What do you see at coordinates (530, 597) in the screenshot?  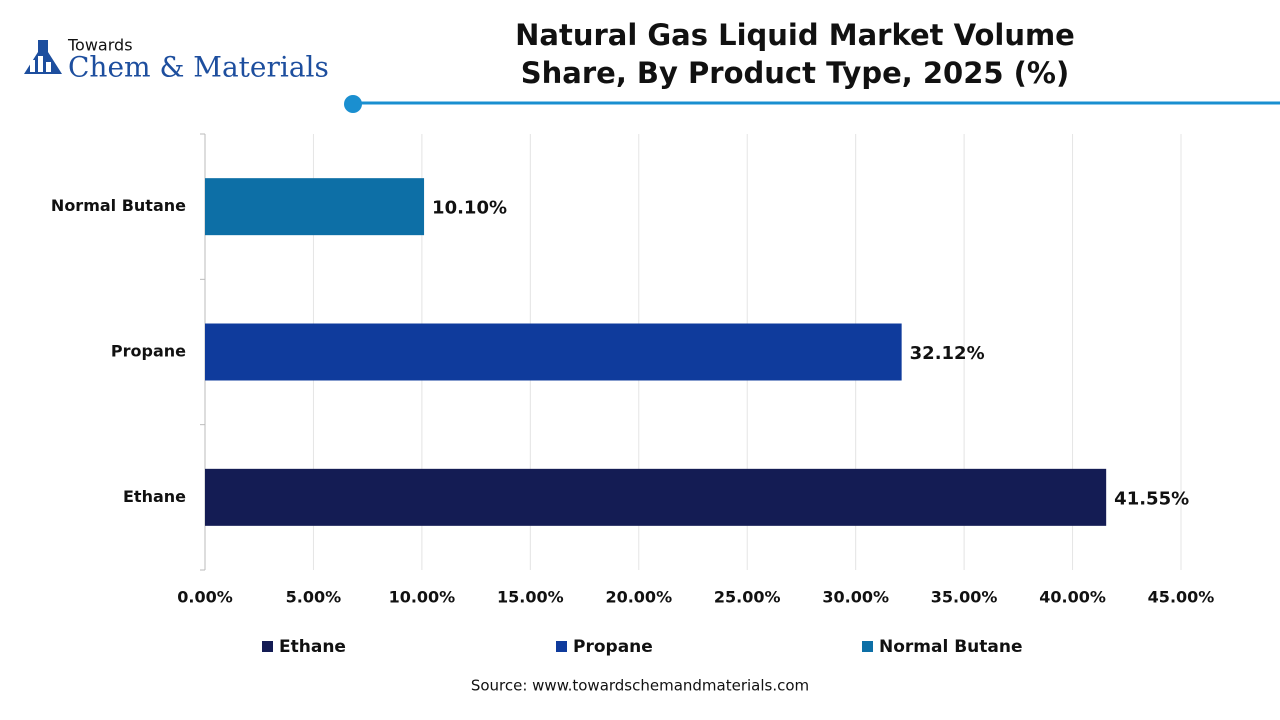 I see `x-tick-label: 15.00%` at bounding box center [530, 597].